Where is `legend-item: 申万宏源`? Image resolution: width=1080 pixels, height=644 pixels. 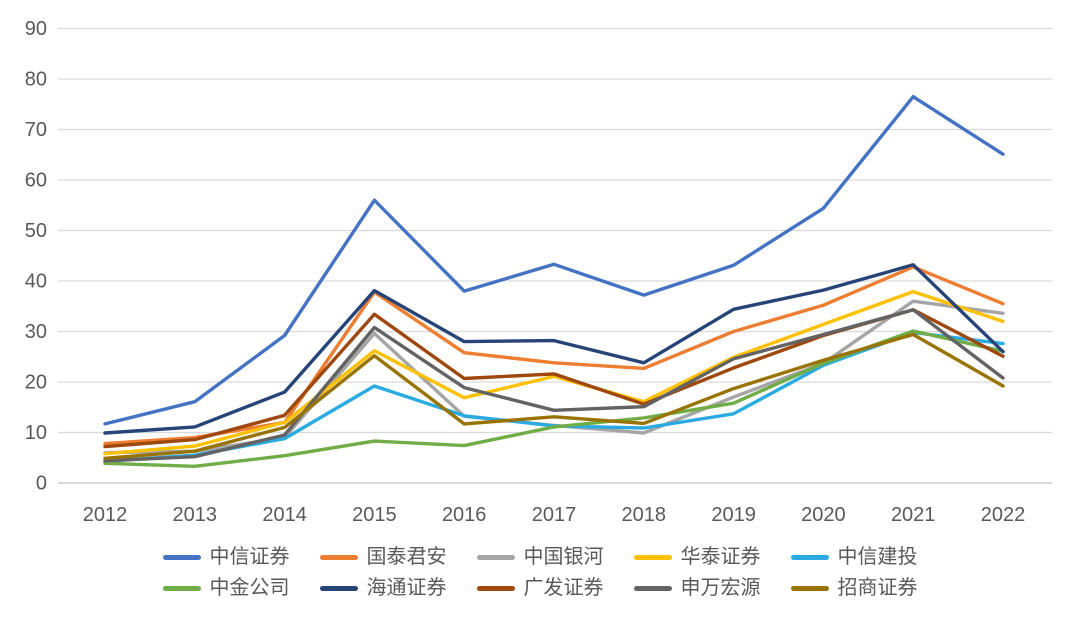 legend-item: 申万宏源 is located at coordinates (697, 588).